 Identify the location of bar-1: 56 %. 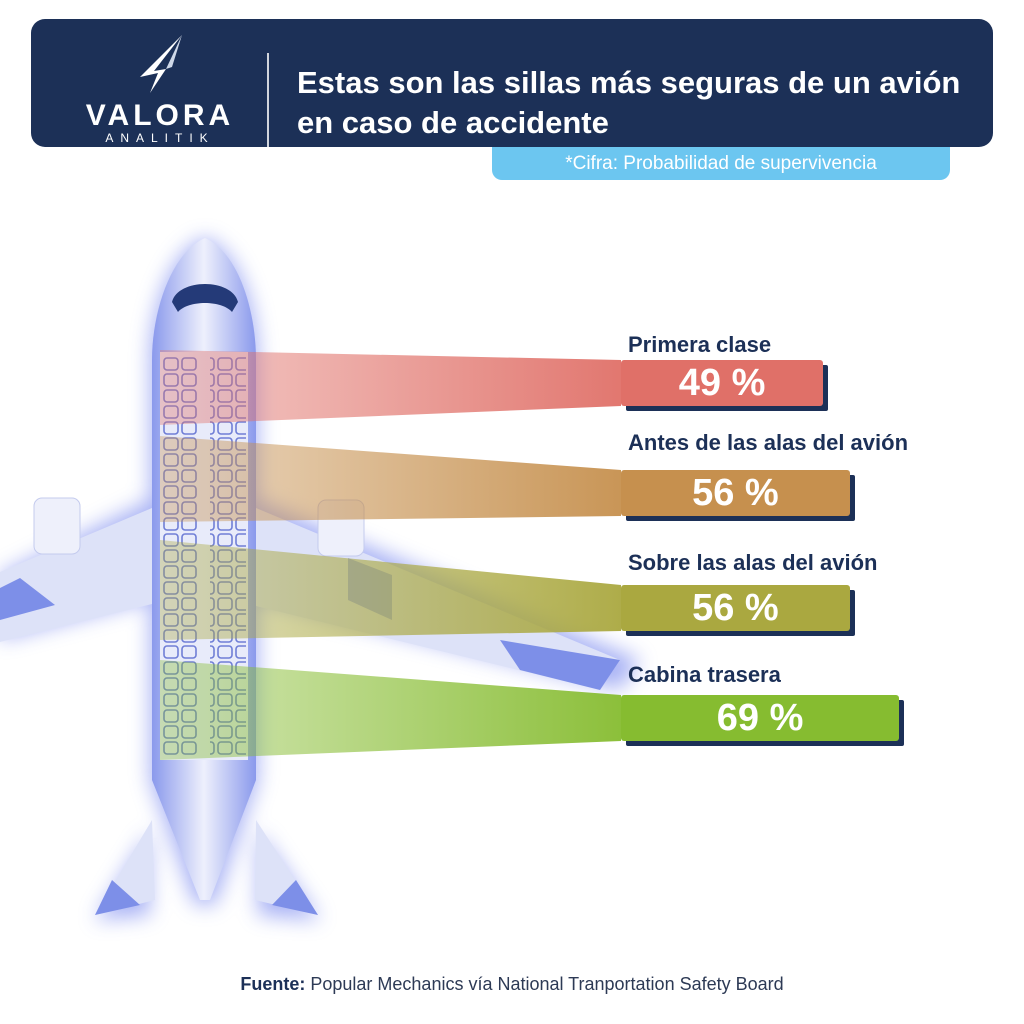
(735, 493).